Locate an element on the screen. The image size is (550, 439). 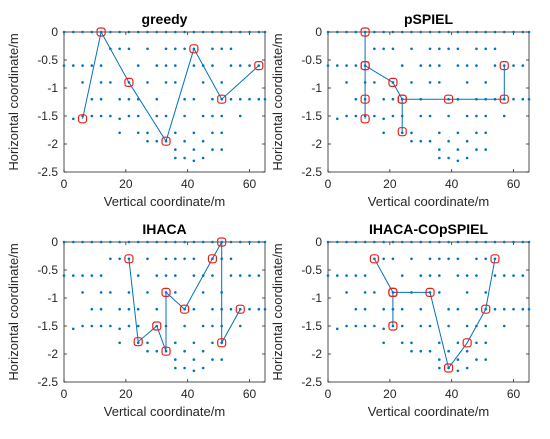
chart-title: IHACA-COpSPIEL is located at coordinates (428, 229).